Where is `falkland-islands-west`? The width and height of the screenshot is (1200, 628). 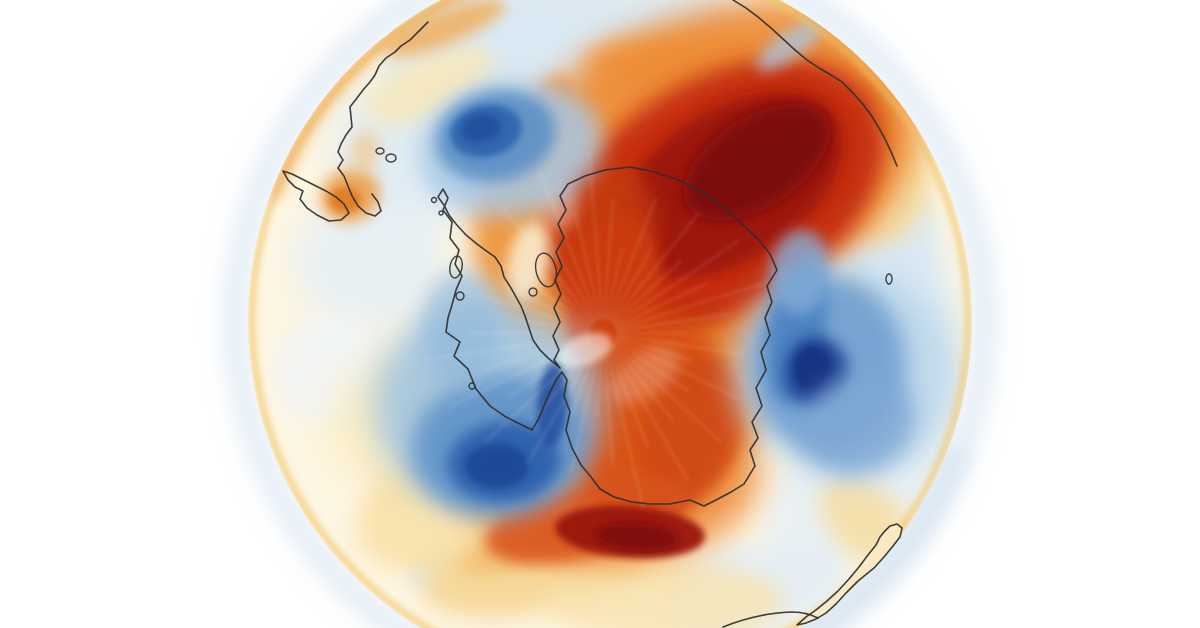
falkland-islands-west is located at coordinates (380, 151).